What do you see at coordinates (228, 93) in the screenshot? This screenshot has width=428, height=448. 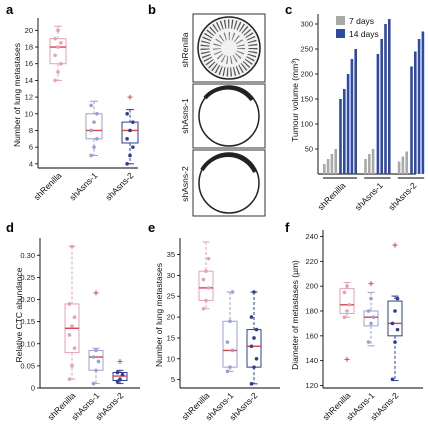 I see `dish-shasns-1-edge` at bounding box center [228, 93].